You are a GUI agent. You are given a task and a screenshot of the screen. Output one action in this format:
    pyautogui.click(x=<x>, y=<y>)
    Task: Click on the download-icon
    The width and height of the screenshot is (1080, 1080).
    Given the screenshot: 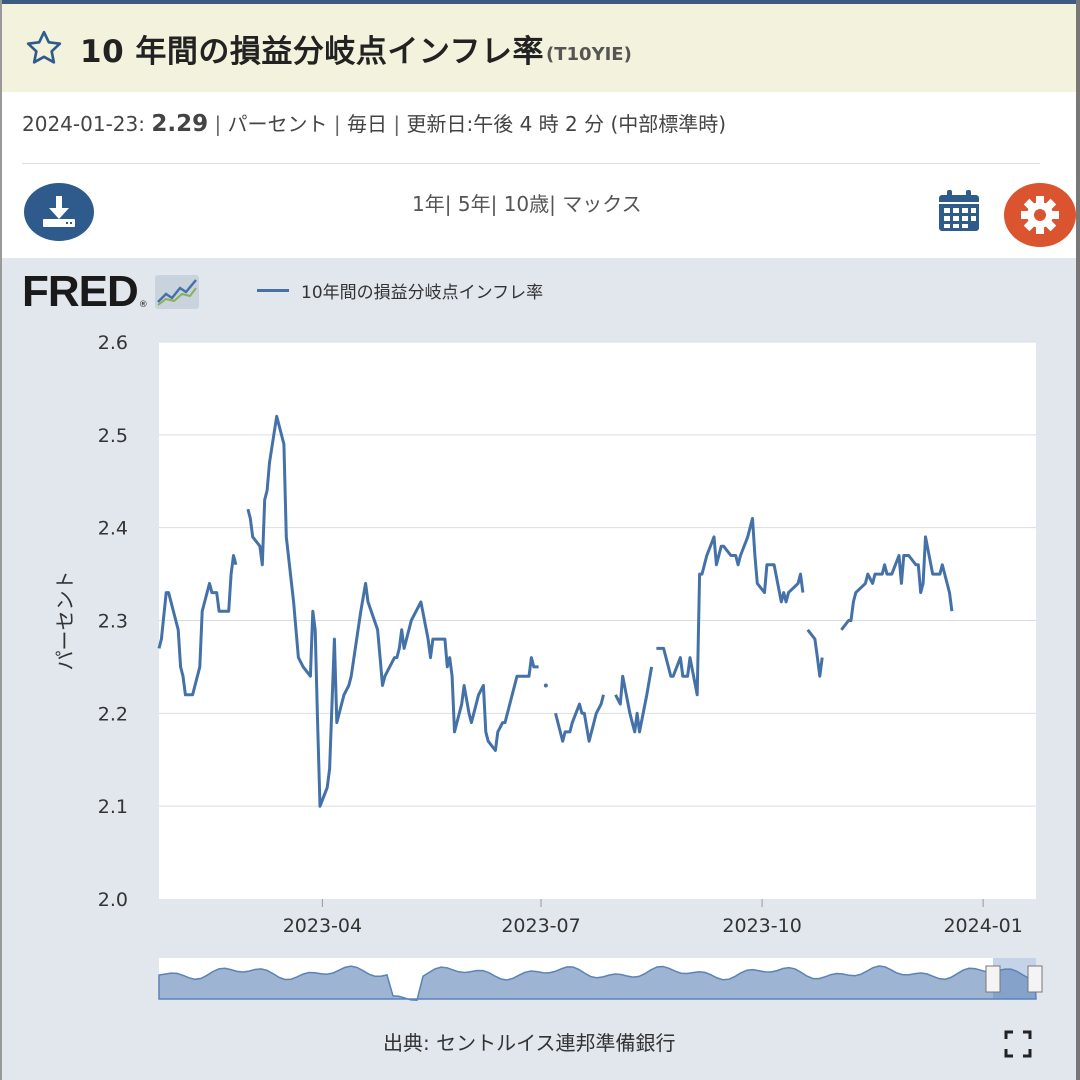 What is the action you would take?
    pyautogui.click(x=59, y=211)
    